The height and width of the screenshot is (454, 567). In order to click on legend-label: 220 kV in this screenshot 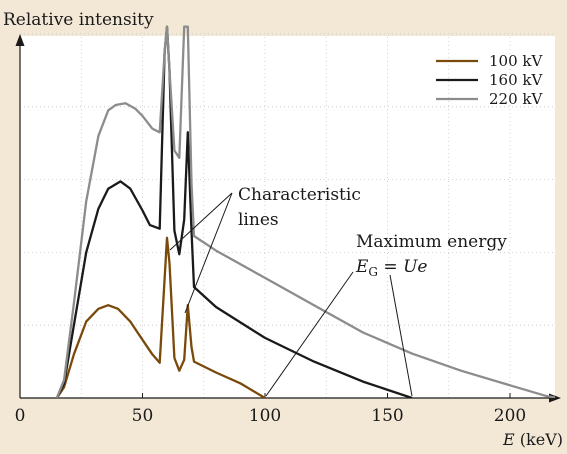, I will do `click(516, 99)`.